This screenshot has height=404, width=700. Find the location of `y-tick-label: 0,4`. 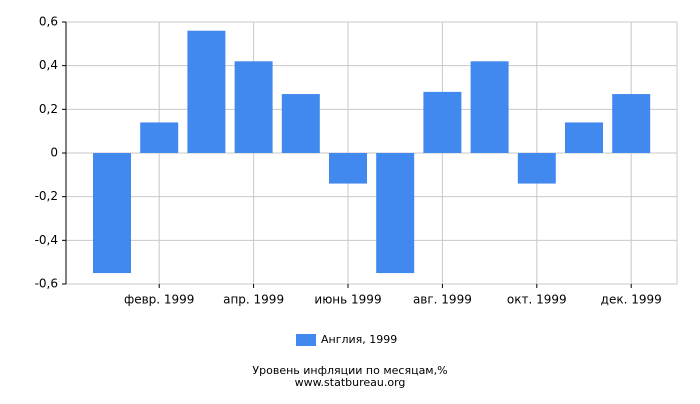

y-tick-label: 0,4 is located at coordinates (48, 65).